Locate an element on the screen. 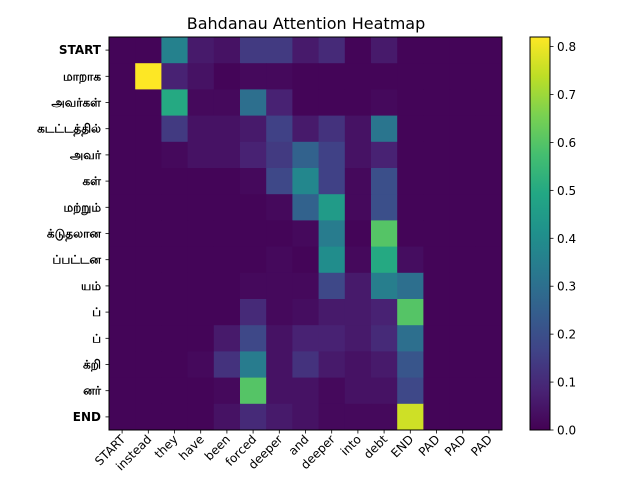 This screenshot has height=480, width=640. heatmap-cell-r6-c5 is located at coordinates (253, 207).